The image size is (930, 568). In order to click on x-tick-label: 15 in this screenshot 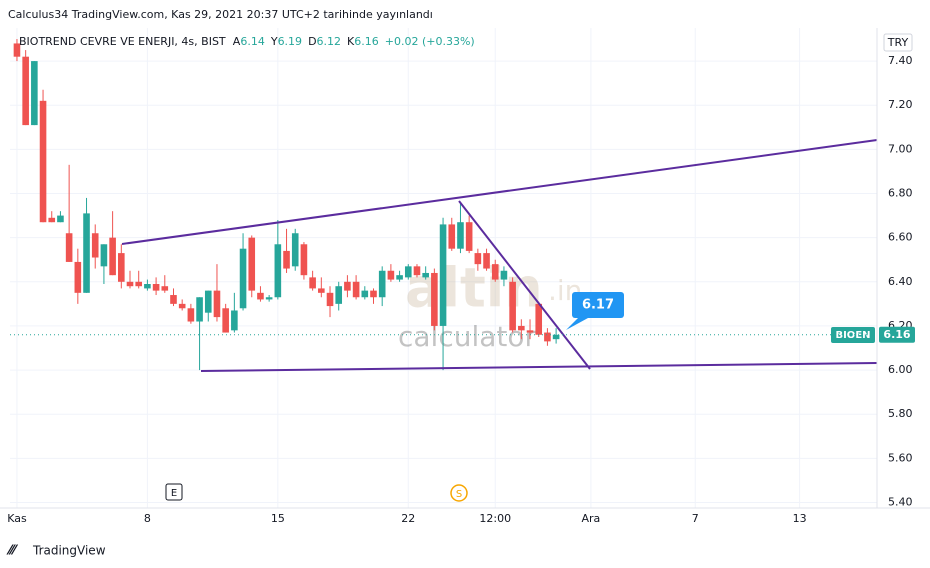, I will do `click(278, 518)`.